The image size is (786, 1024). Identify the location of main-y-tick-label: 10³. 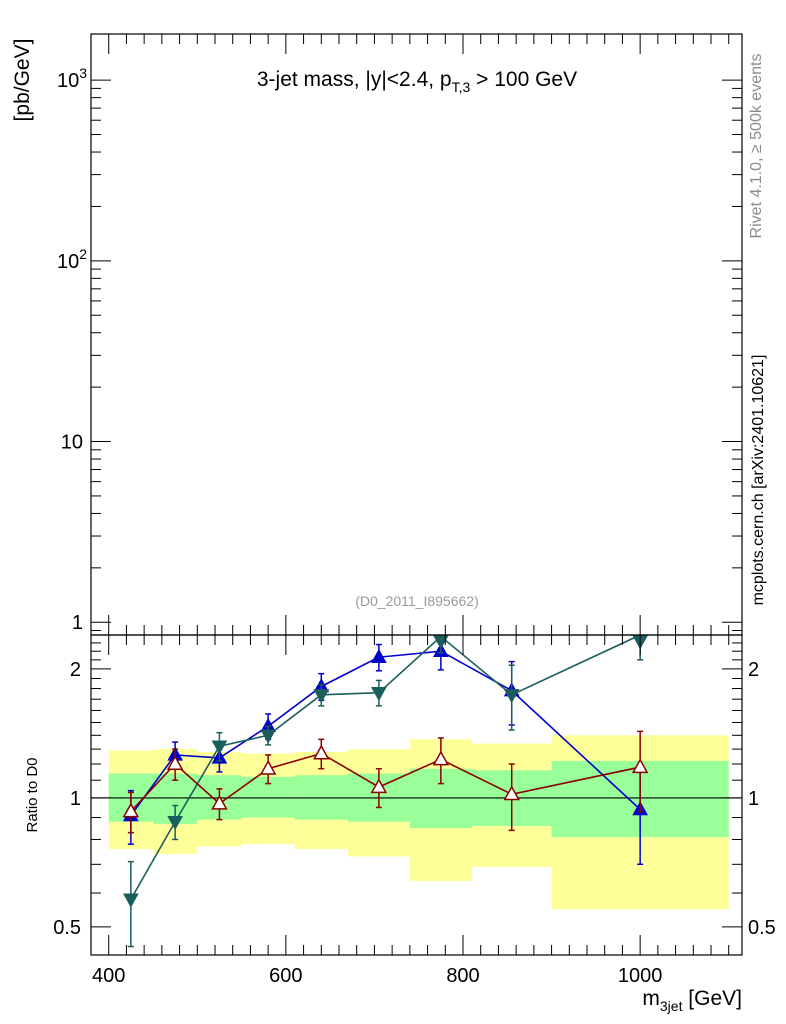
(72, 78).